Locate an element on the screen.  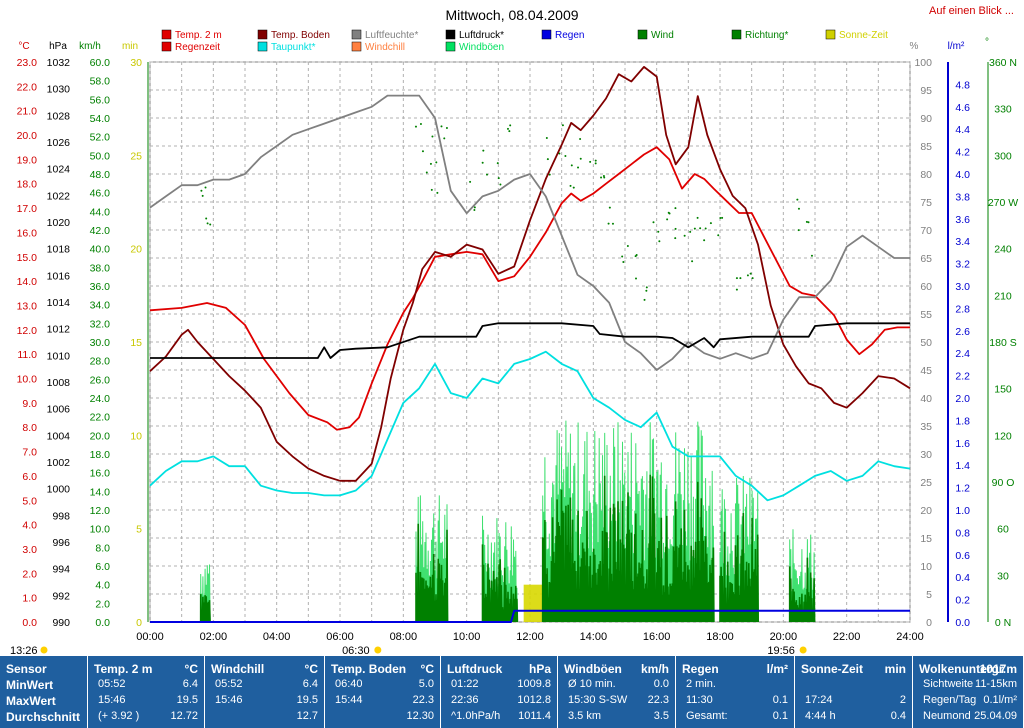
wind-gust-trace is located at coordinates (205, 593).